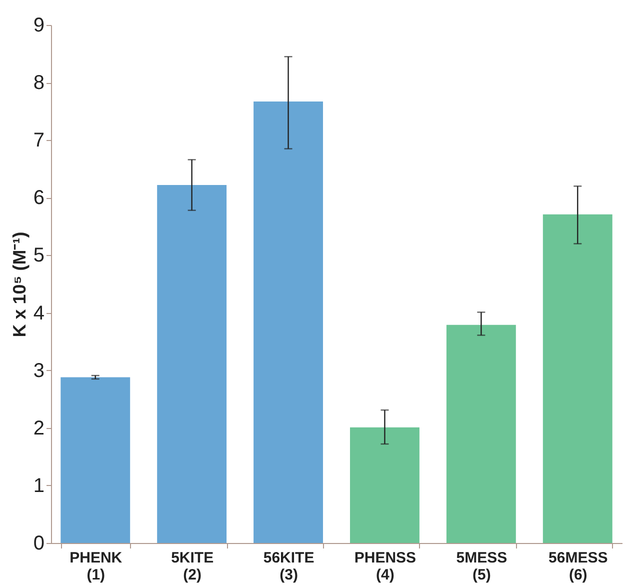 This screenshot has height=587, width=632. Describe the element at coordinates (38, 25) in the screenshot. I see `y-tick-label: 9` at that location.